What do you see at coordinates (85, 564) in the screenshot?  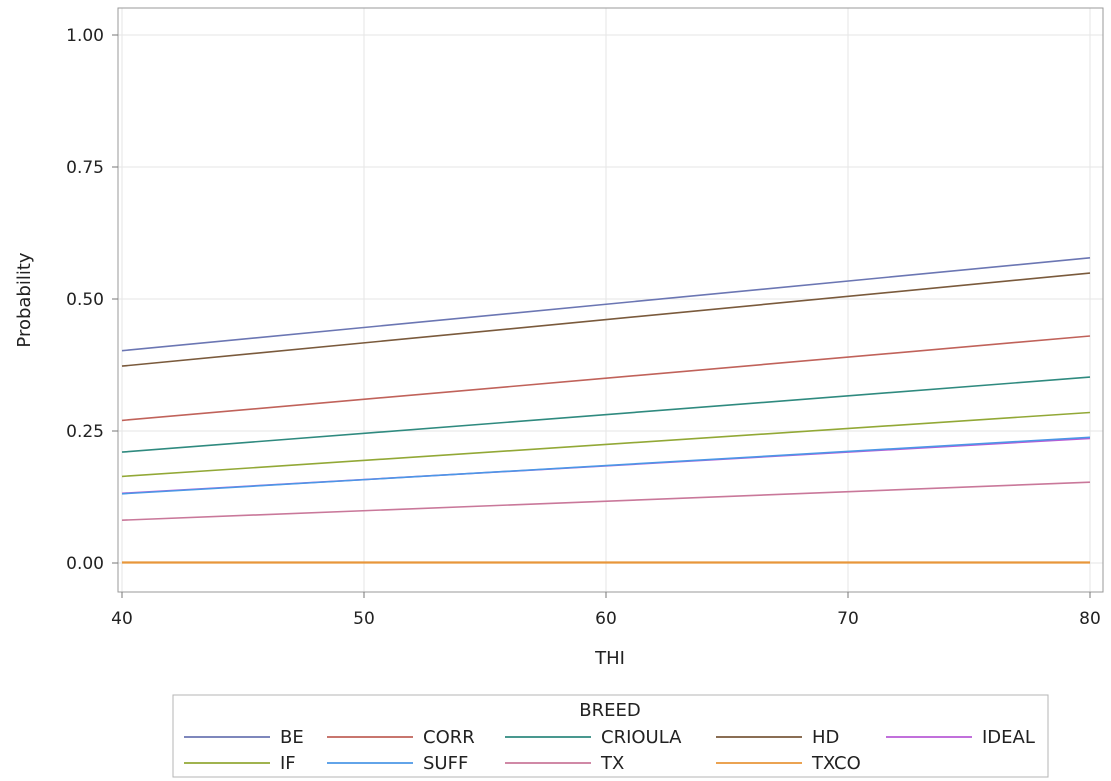 I see `y-tick-label: 0.00` at bounding box center [85, 564].